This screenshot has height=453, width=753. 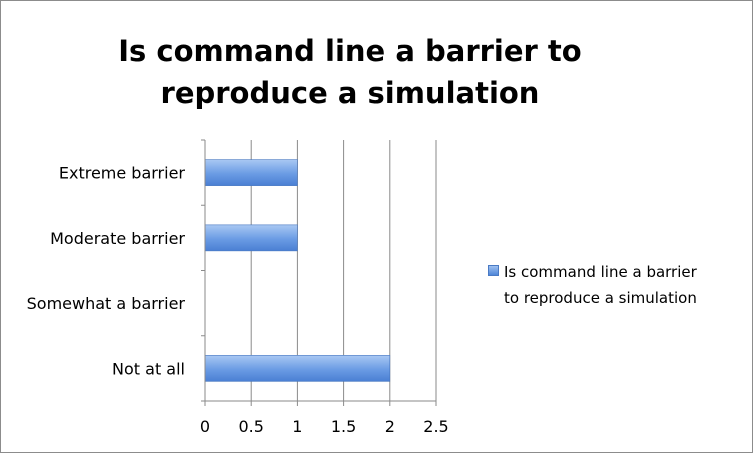 What do you see at coordinates (117, 238) in the screenshot?
I see `category-label-1: Moderate barrier` at bounding box center [117, 238].